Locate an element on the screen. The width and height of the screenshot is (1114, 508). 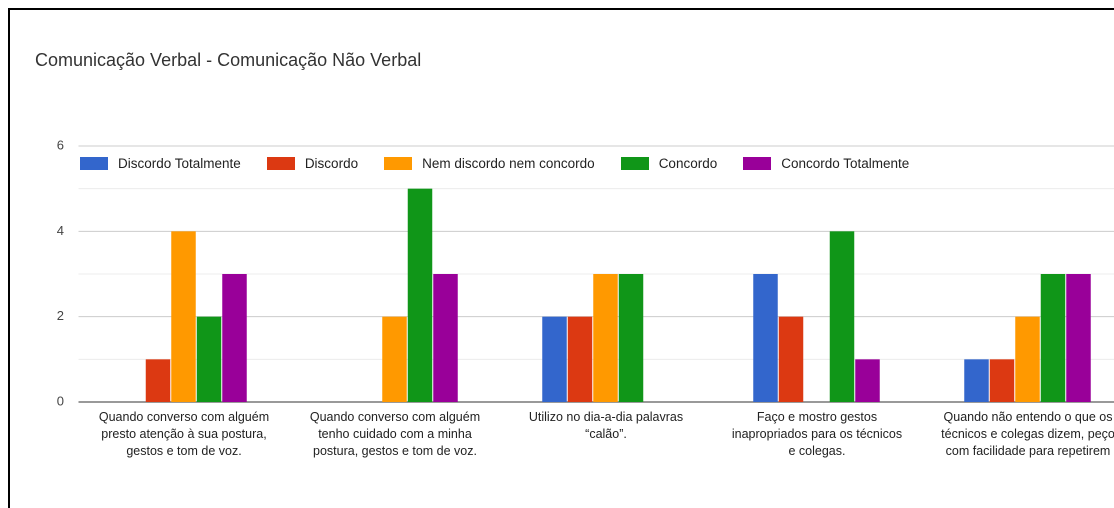
legend-label: Nem discordo nem concordo is located at coordinates (508, 163).